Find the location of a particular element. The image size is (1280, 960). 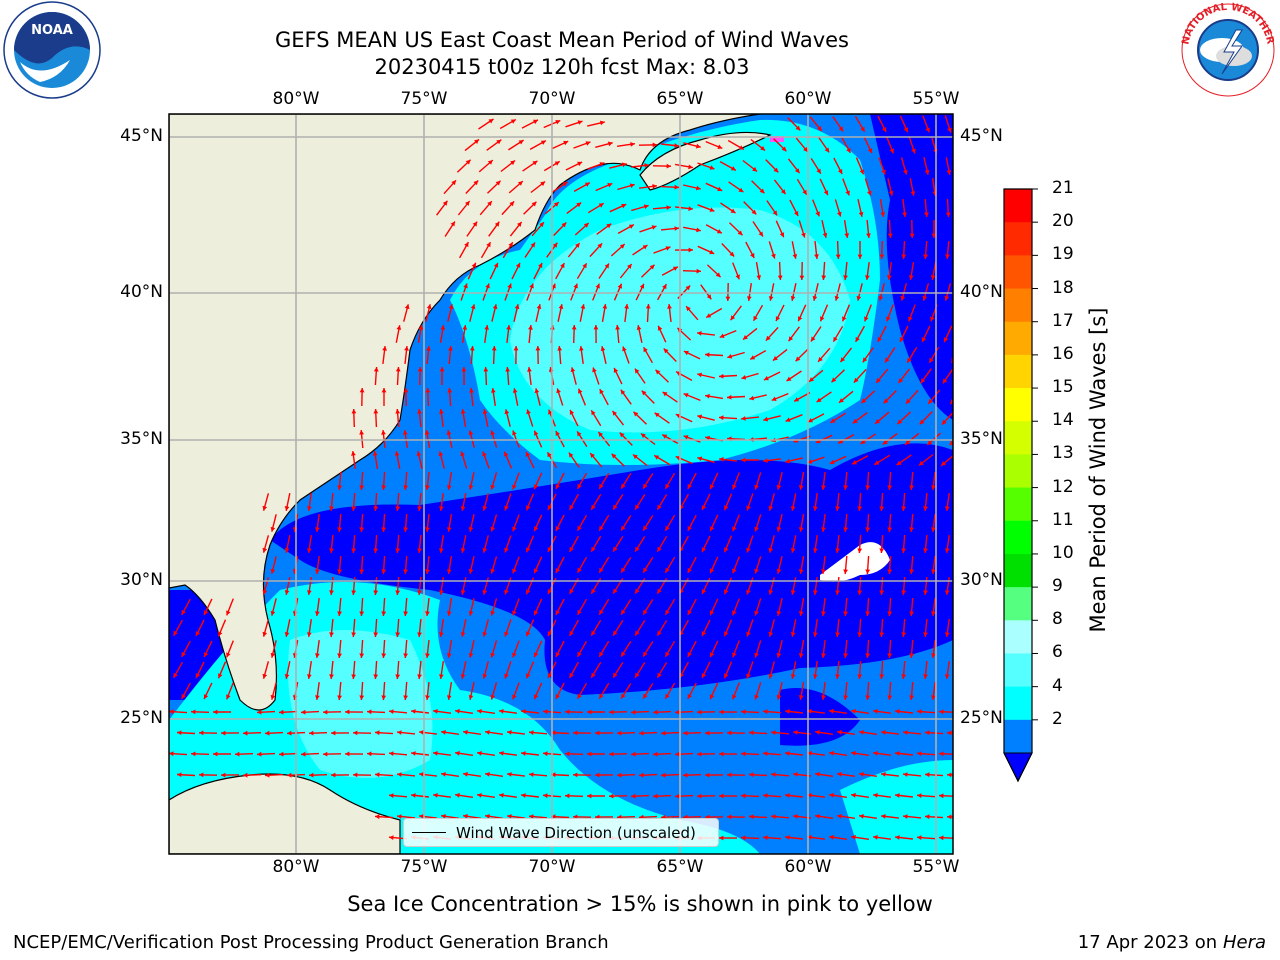

colorbar-tick-label: 9 is located at coordinates (1057, 586).